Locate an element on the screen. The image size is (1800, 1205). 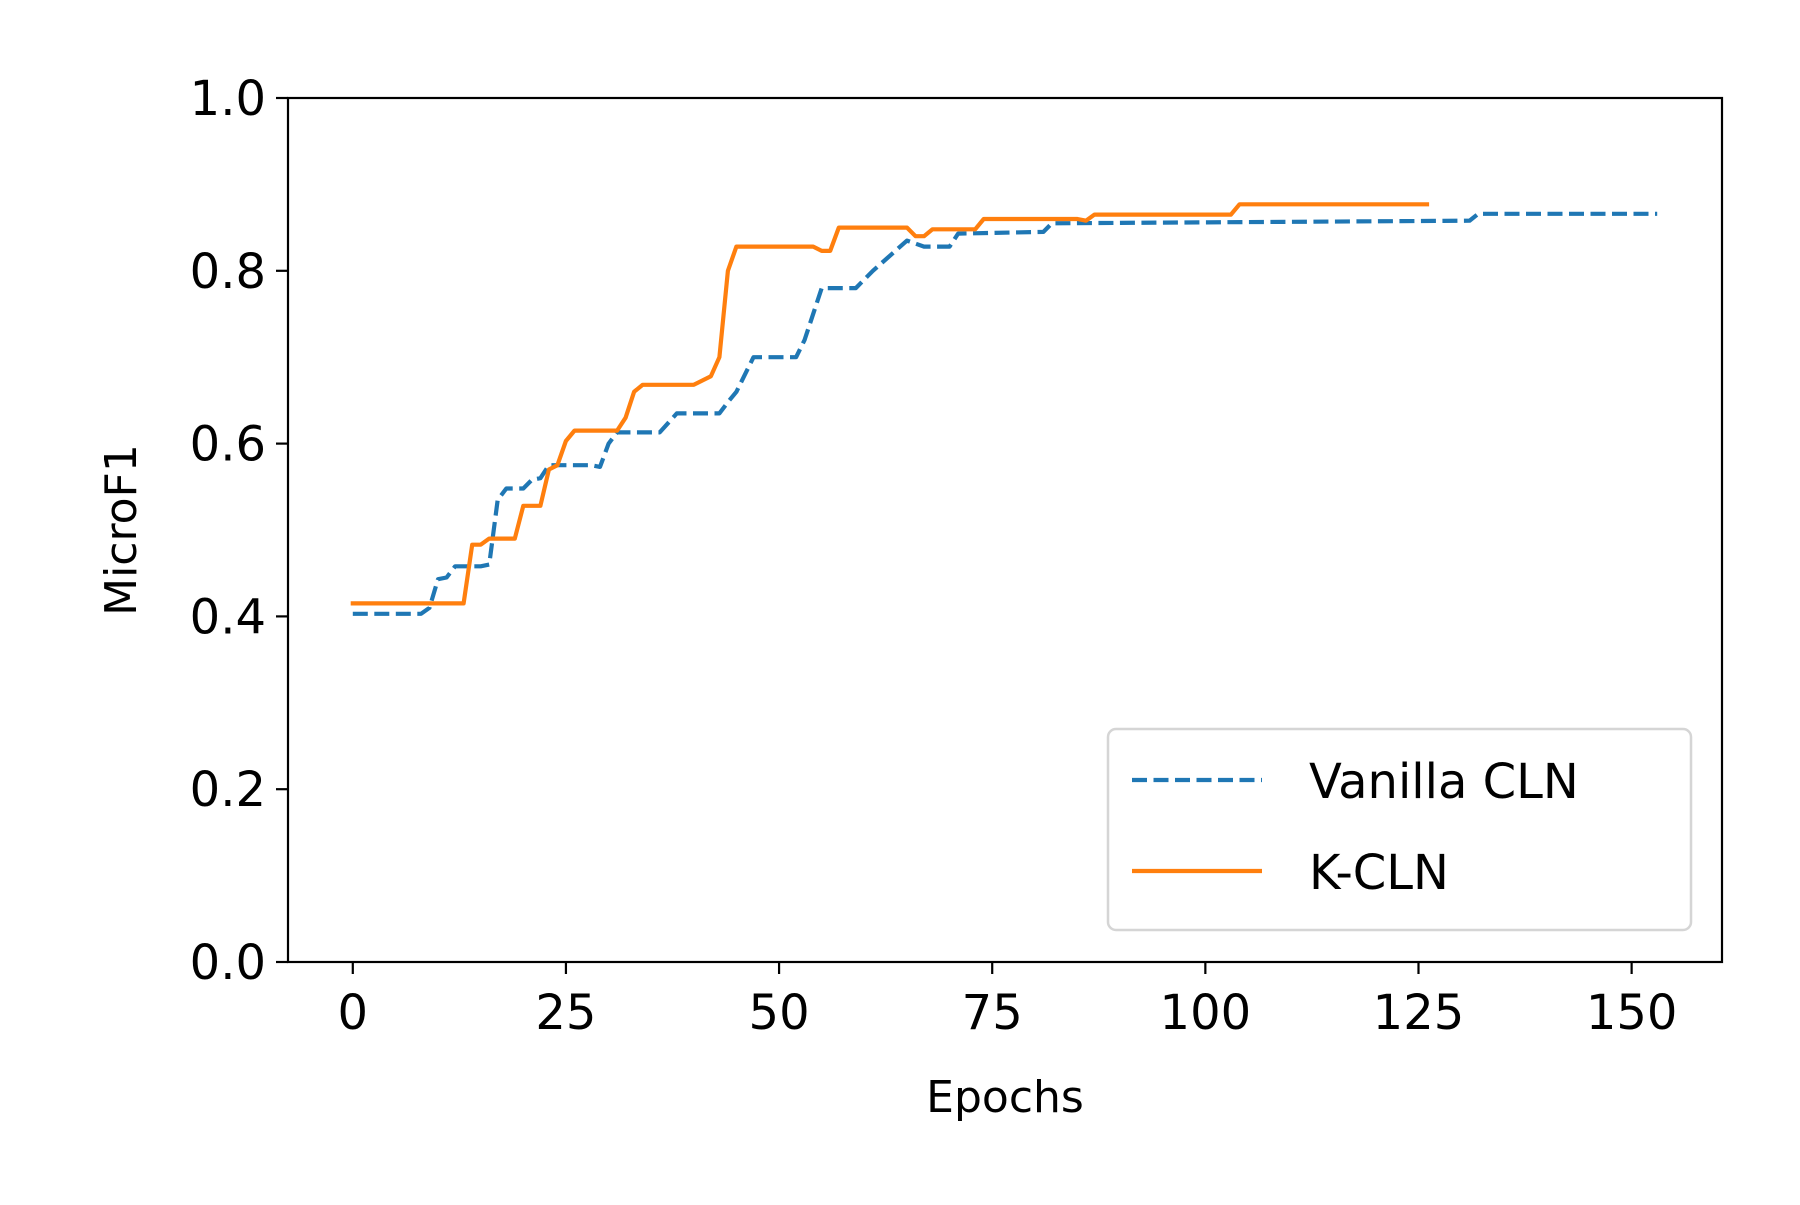
y-tick-label: 0.6 is located at coordinates (228, 445).